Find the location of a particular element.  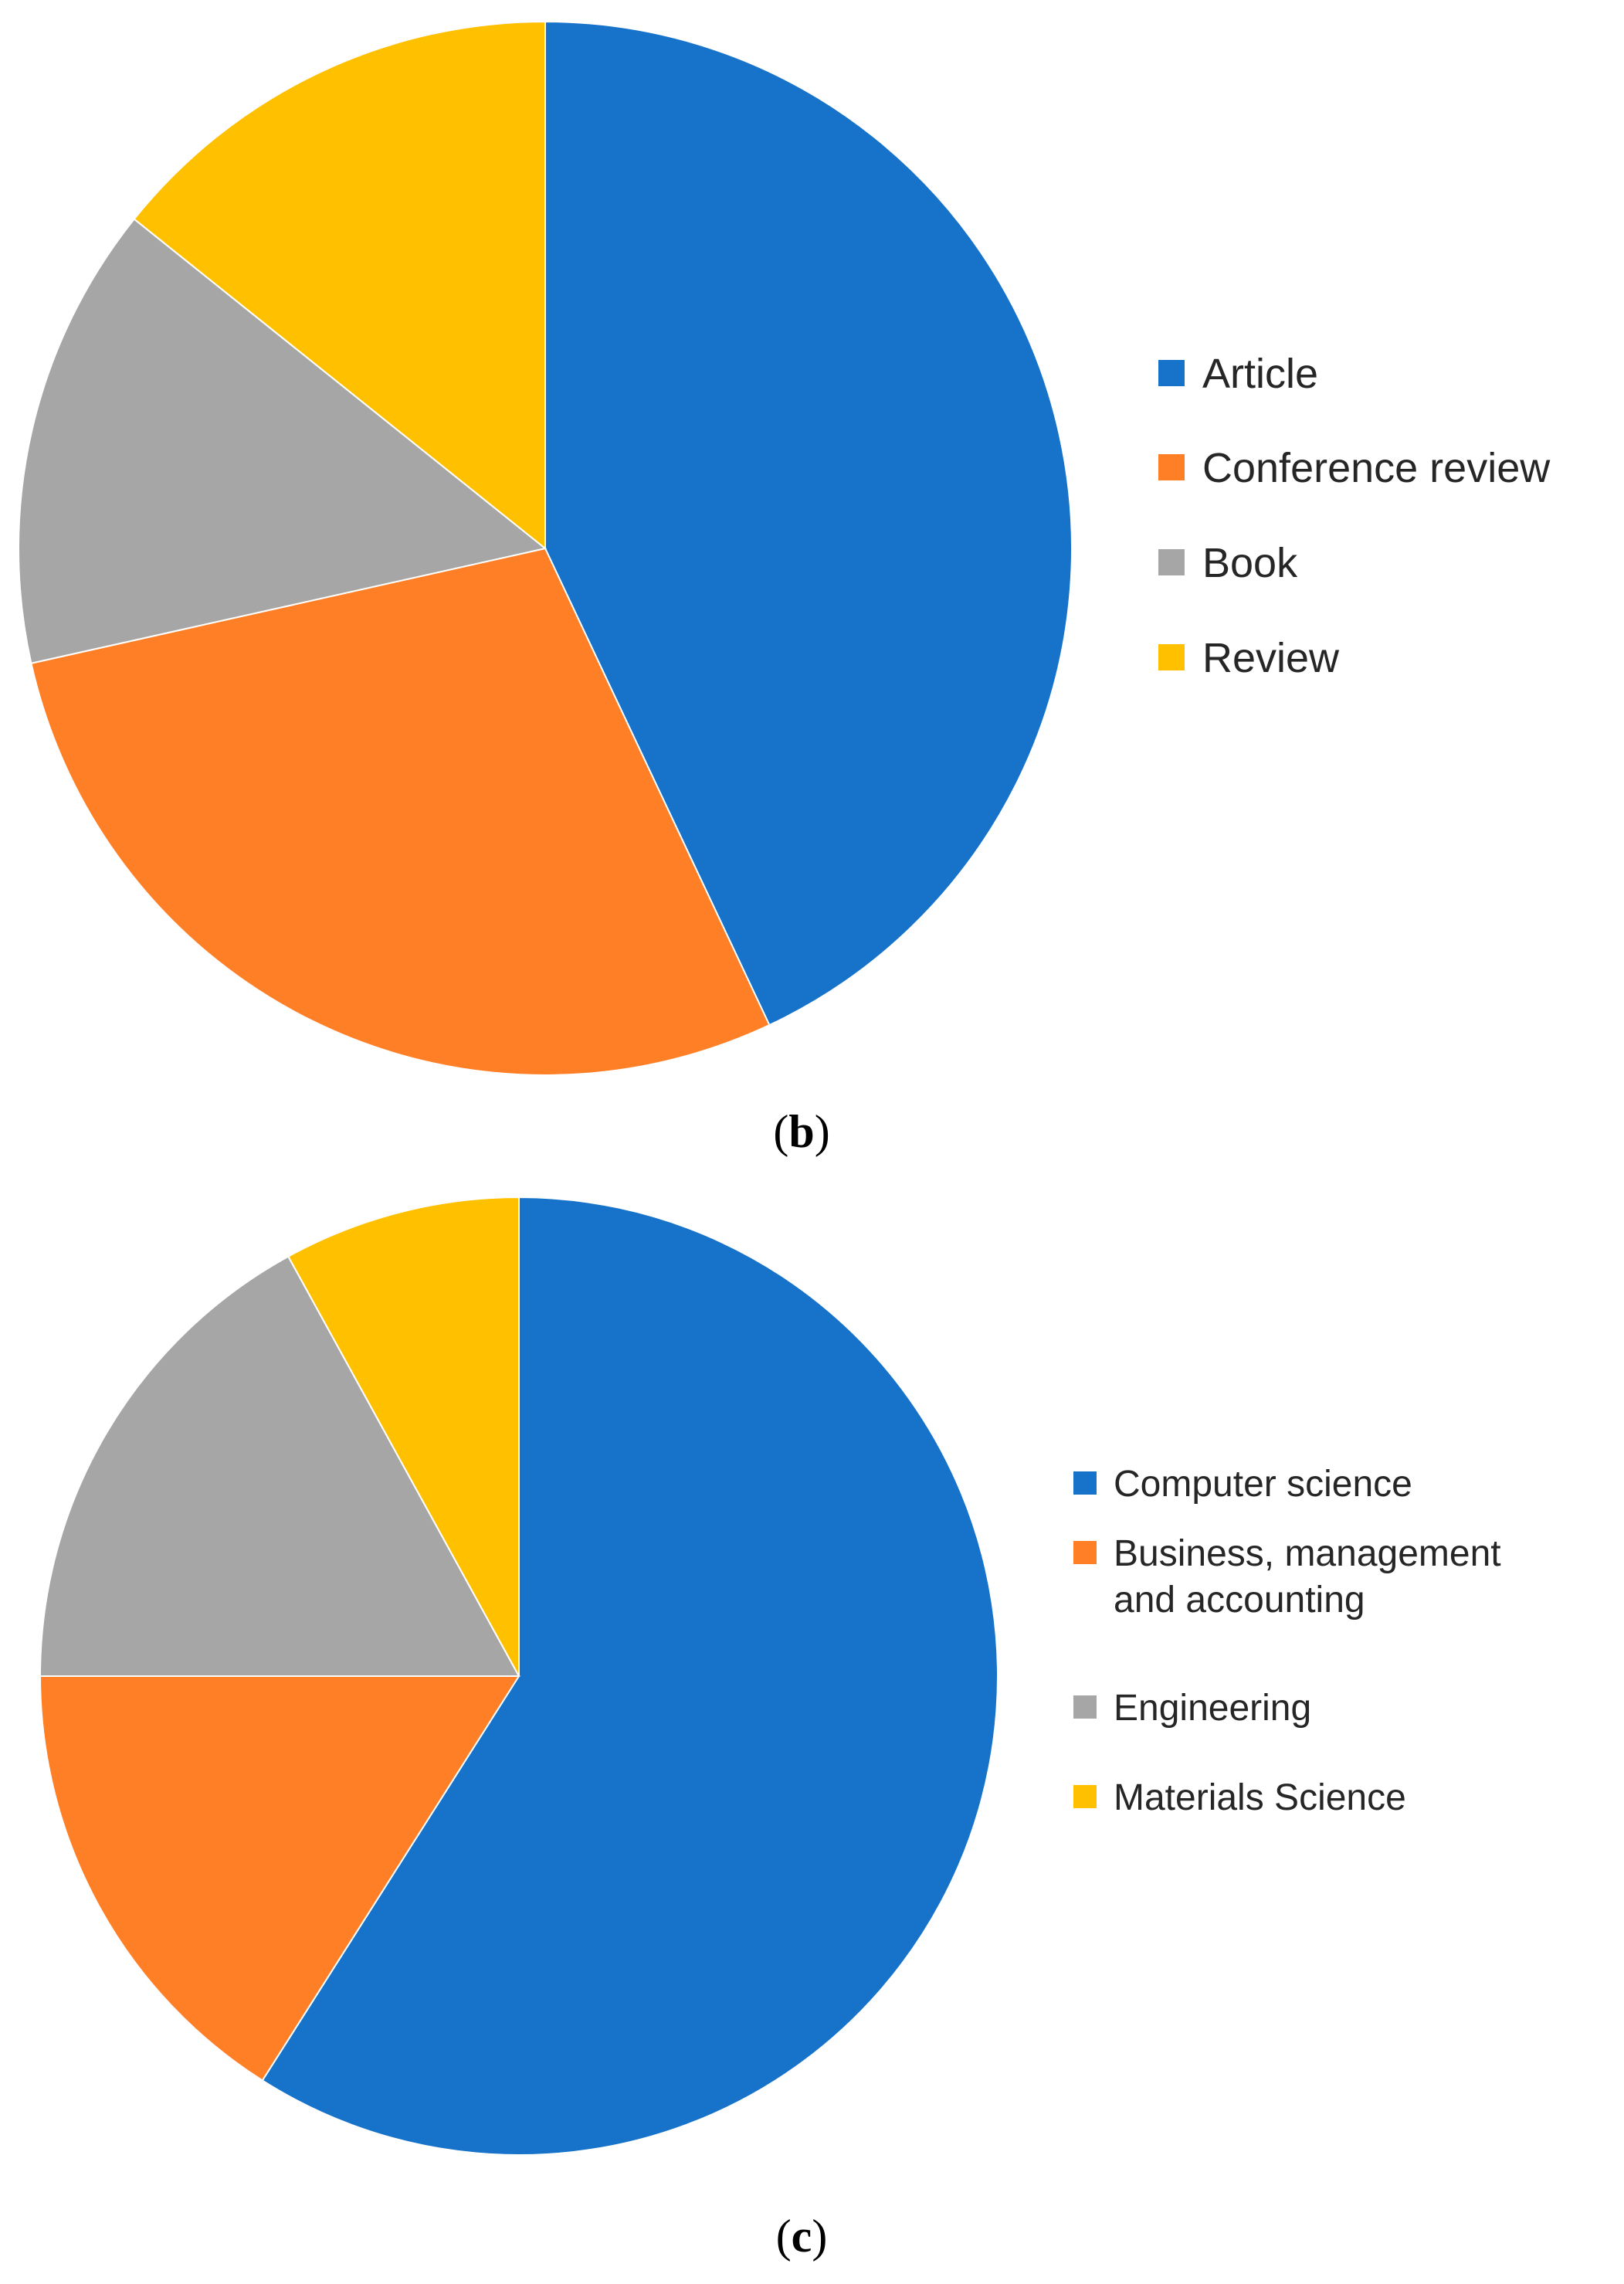

legend-swatch-article is located at coordinates (1171, 373).